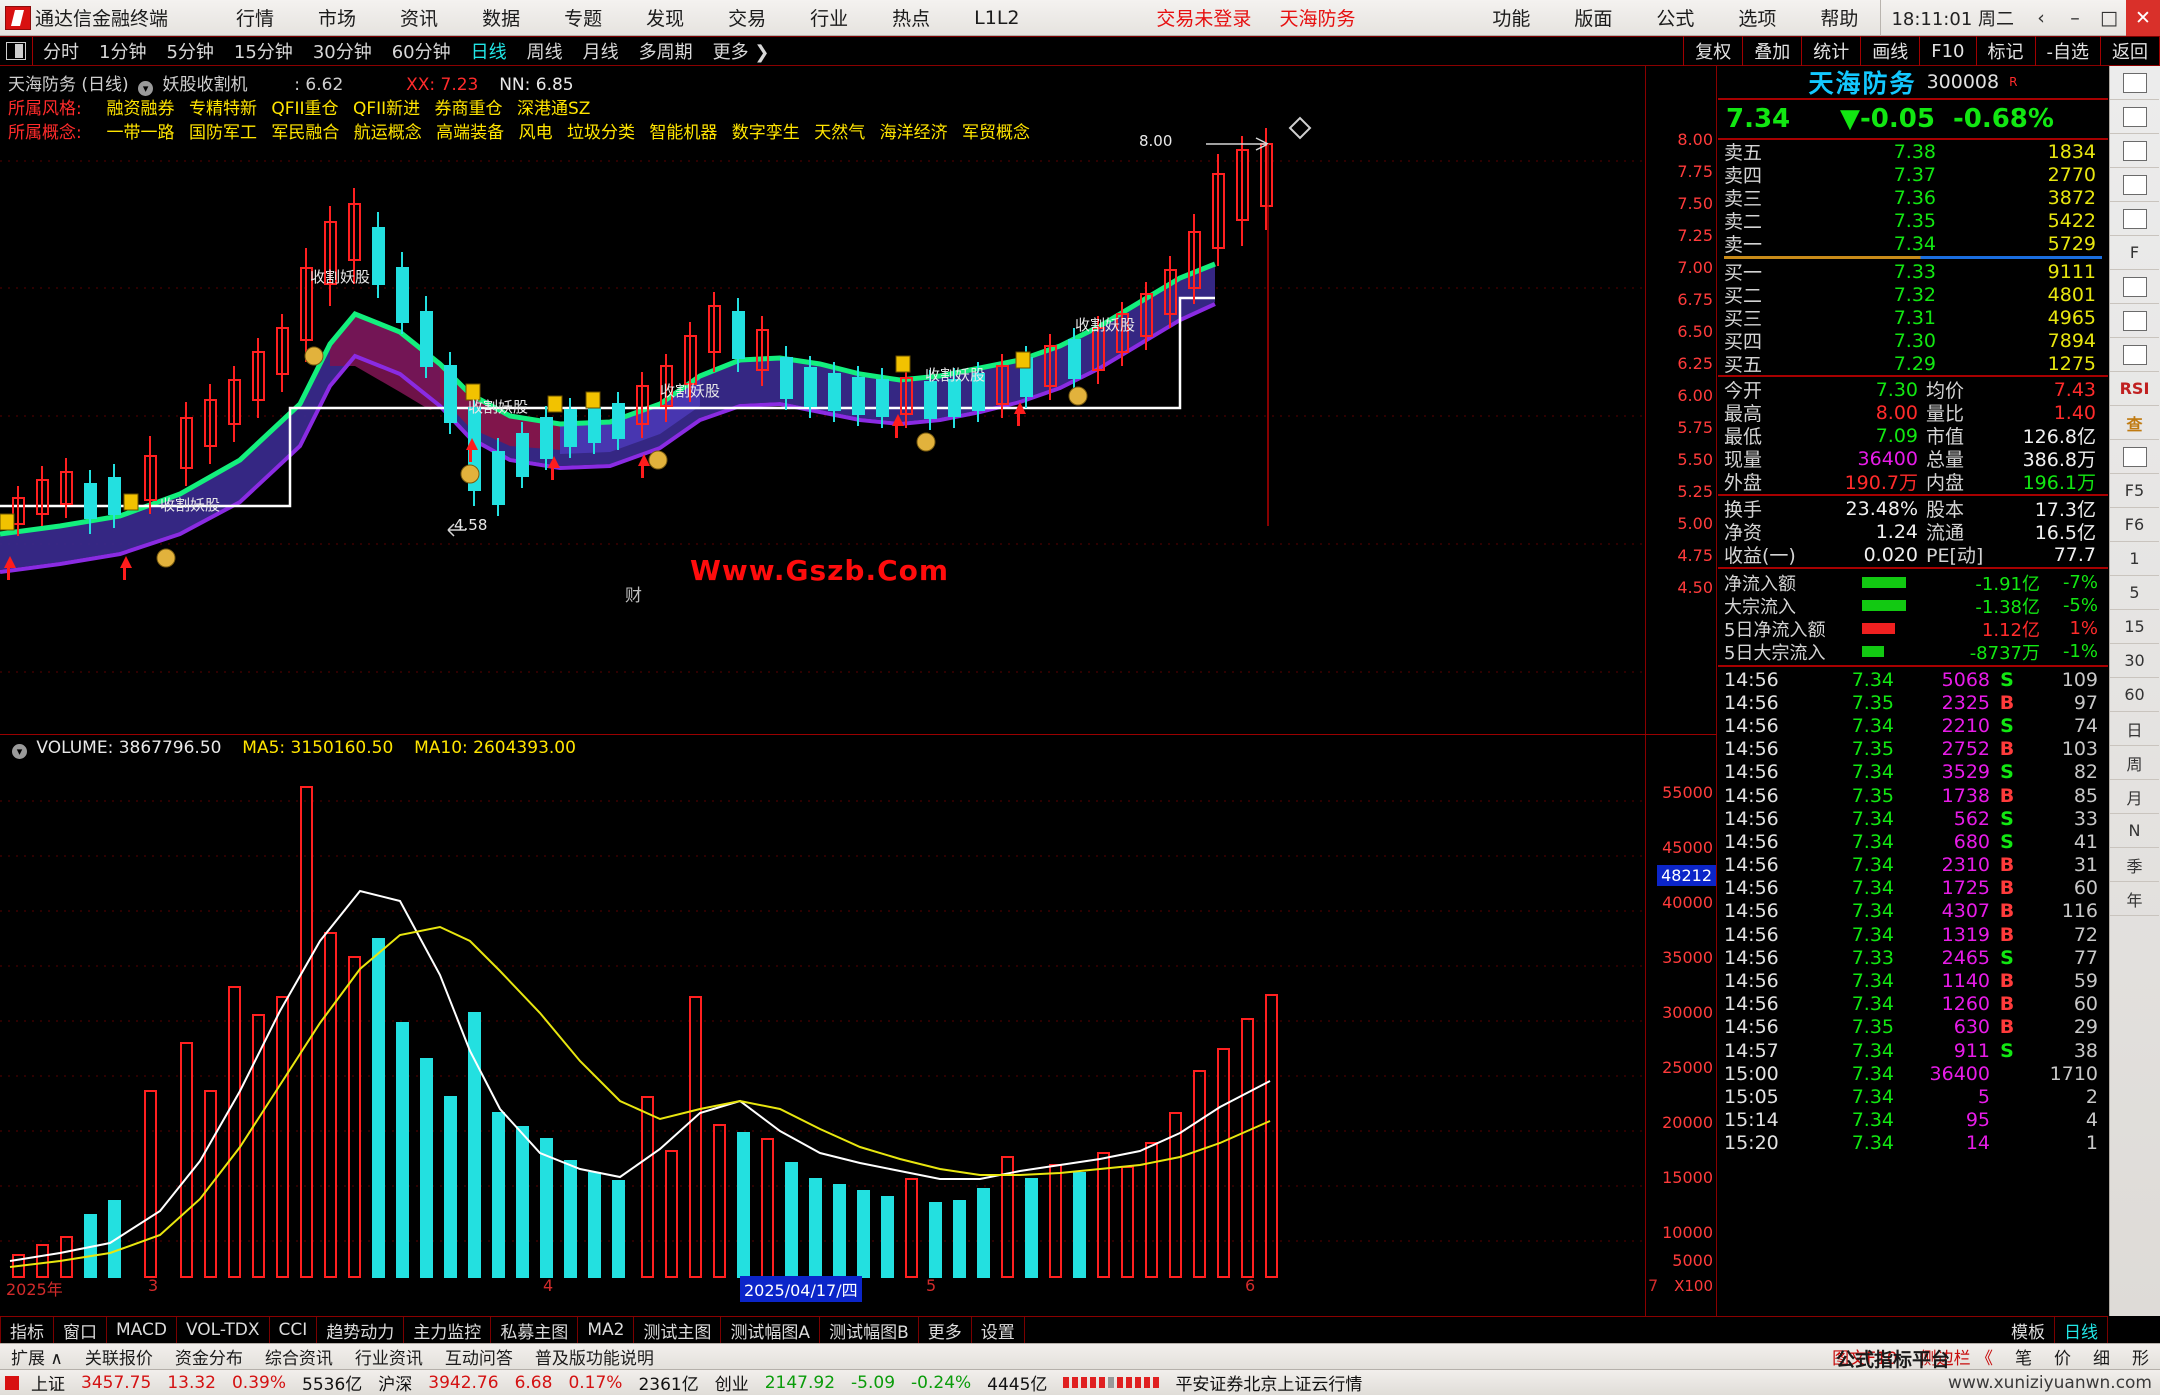 Image resolution: width=2160 pixels, height=1395 pixels. I want to click on period-monthly: 月线, so click(600, 52).